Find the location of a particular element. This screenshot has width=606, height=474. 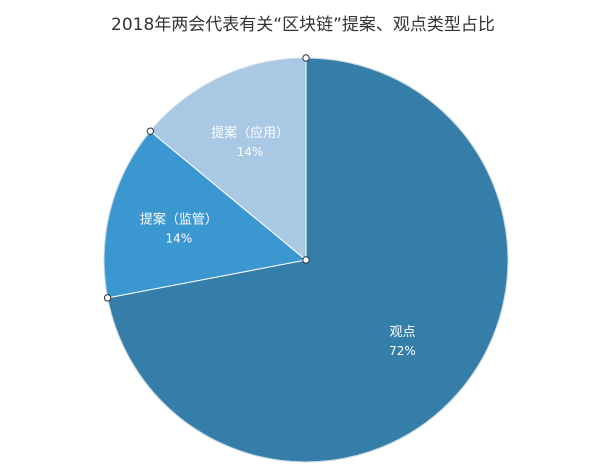

slice-label-2: 提案（监管） is located at coordinates (179, 219).